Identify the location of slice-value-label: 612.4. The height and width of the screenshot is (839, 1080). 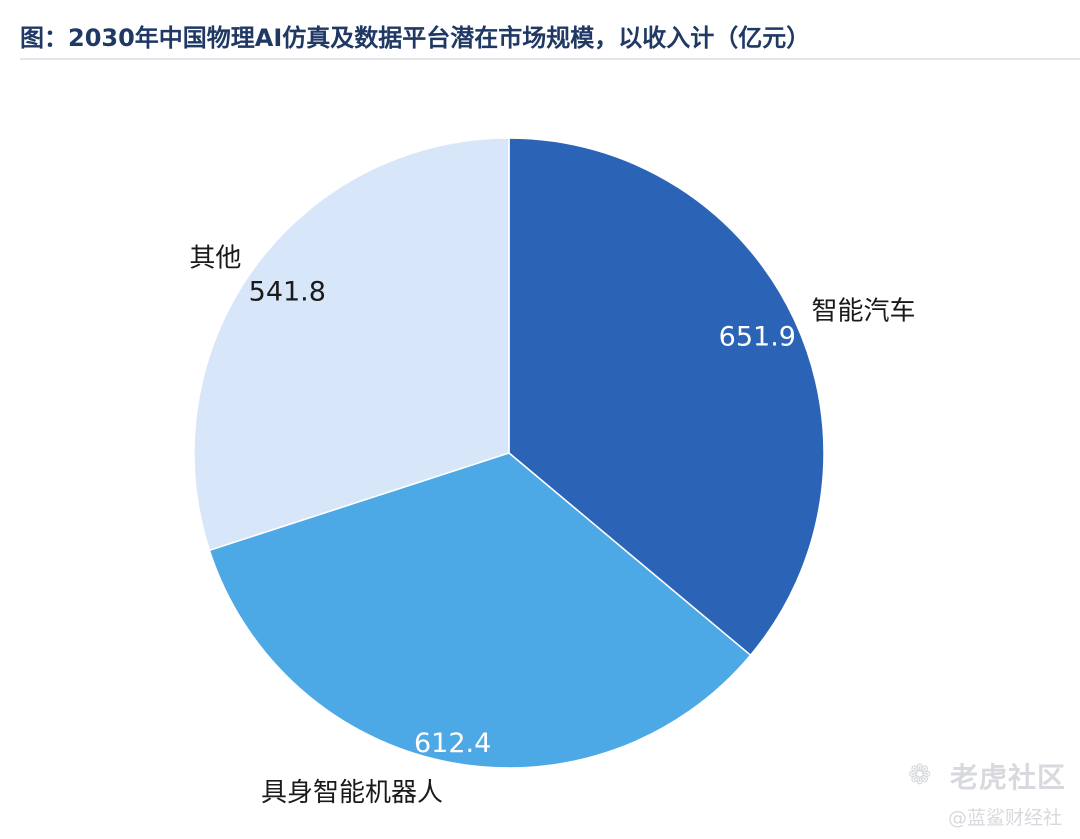
(452, 743).